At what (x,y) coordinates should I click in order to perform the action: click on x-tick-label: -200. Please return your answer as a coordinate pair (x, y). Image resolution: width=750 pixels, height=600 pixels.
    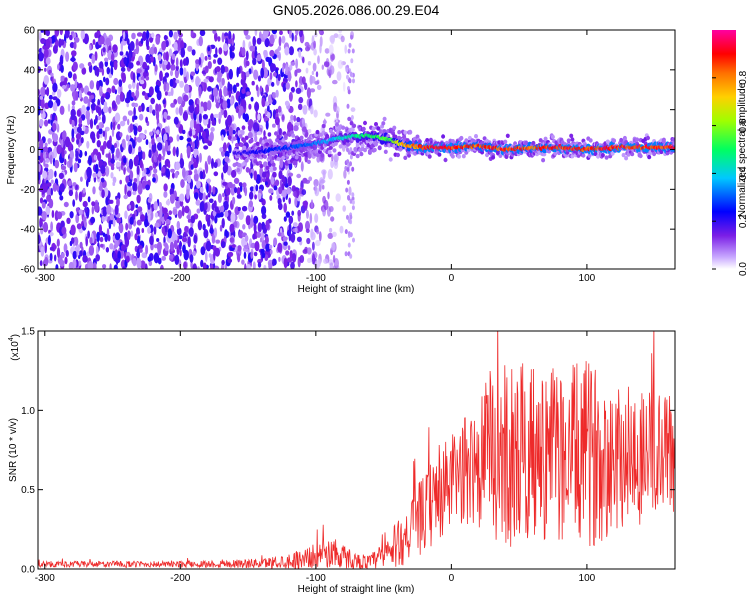
    Looking at the image, I should click on (180, 578).